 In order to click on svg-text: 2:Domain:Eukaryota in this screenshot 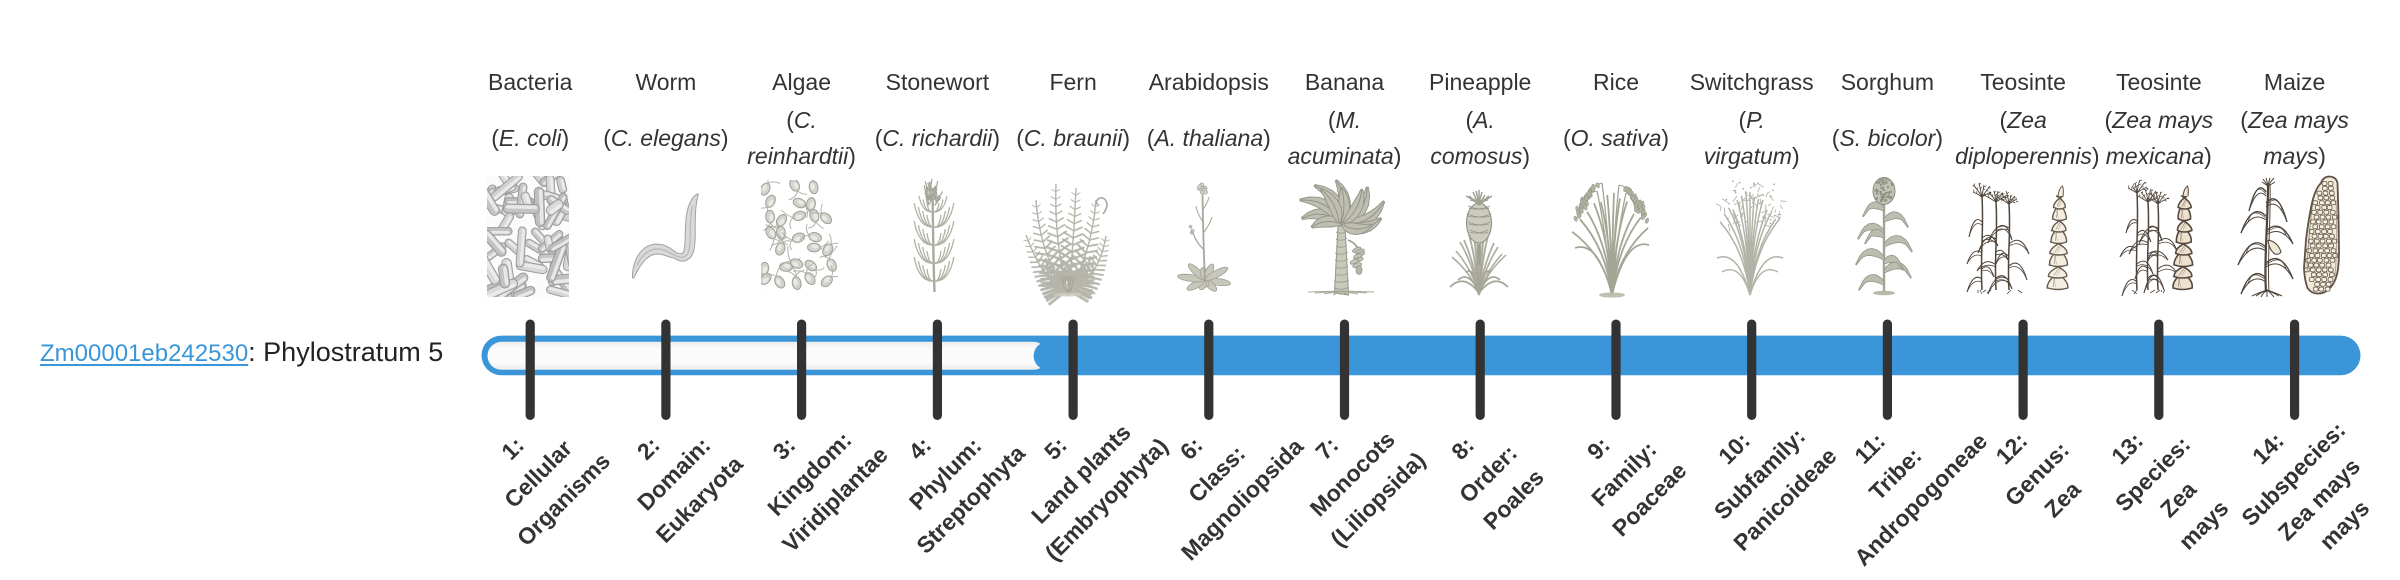, I will do `click(674, 474)`.